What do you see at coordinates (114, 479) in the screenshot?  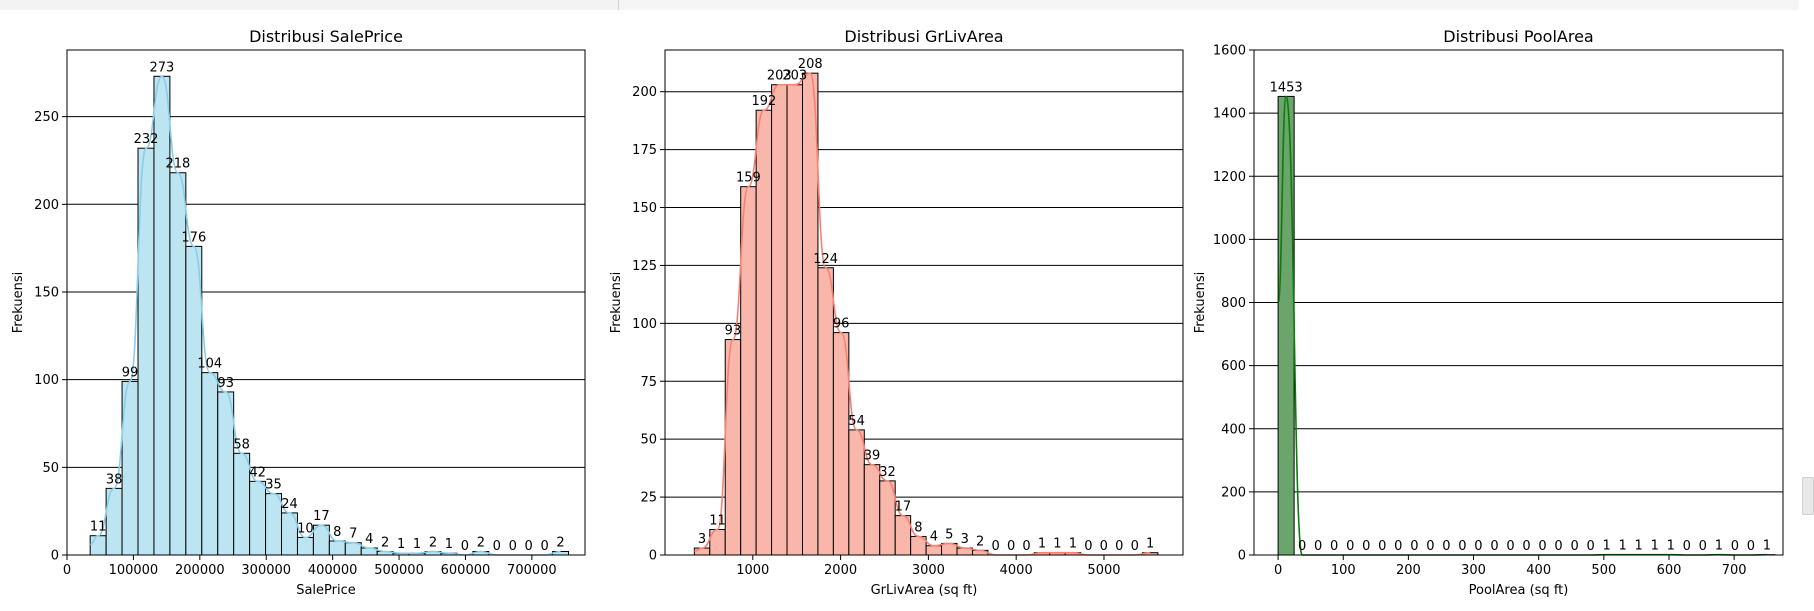 I see `bar-data-label: 38` at bounding box center [114, 479].